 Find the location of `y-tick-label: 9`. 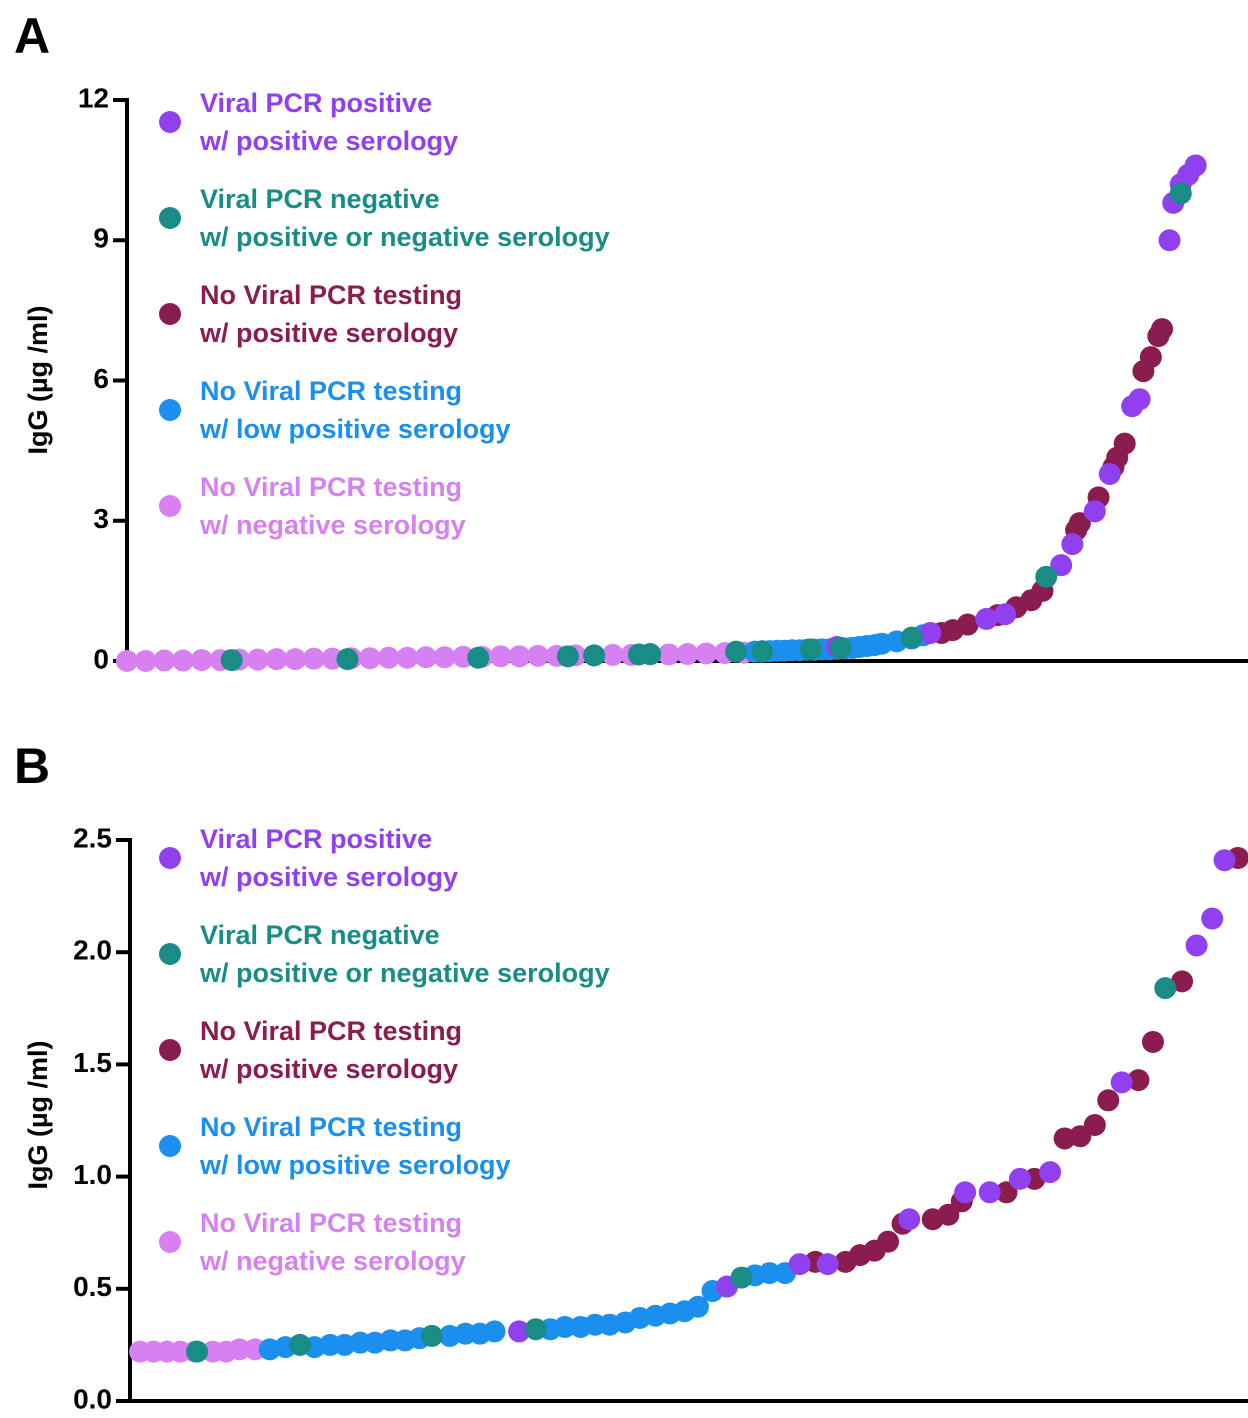

y-tick-label: 9 is located at coordinates (101, 238).